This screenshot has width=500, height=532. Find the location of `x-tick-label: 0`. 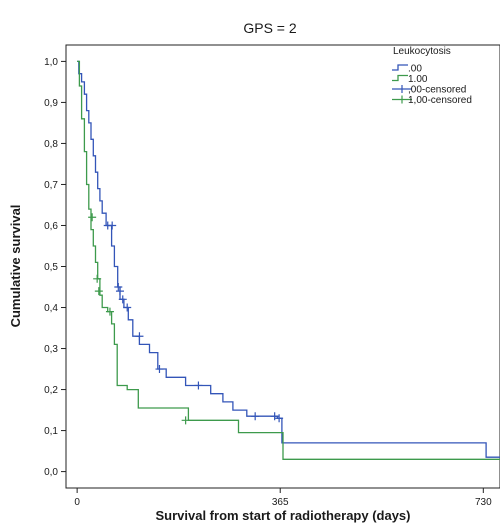

x-tick-label: 0 is located at coordinates (77, 502).